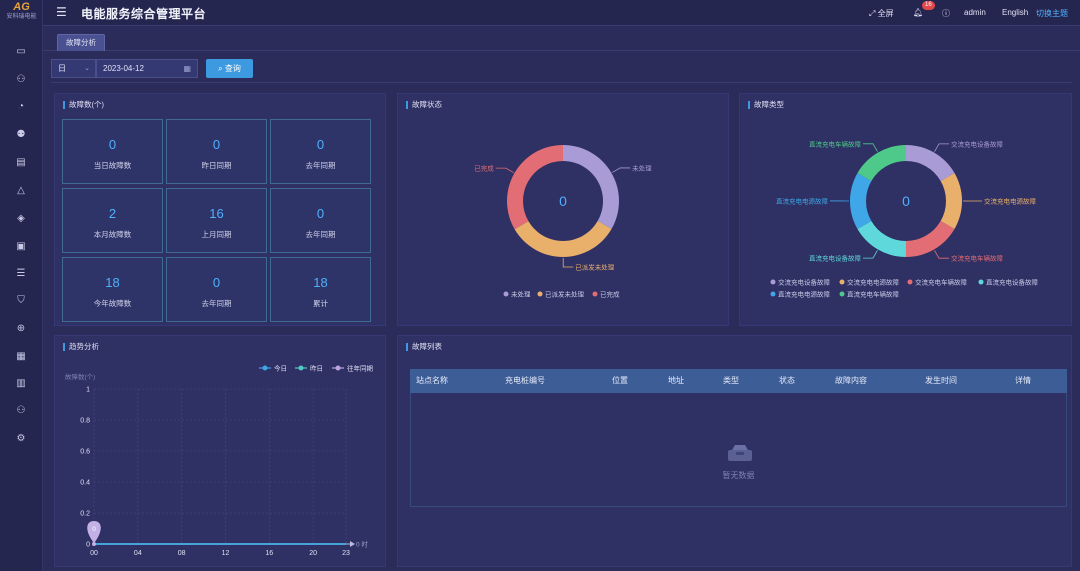 The height and width of the screenshot is (571, 1080). I want to click on x-axis-arrow, so click(352, 544).